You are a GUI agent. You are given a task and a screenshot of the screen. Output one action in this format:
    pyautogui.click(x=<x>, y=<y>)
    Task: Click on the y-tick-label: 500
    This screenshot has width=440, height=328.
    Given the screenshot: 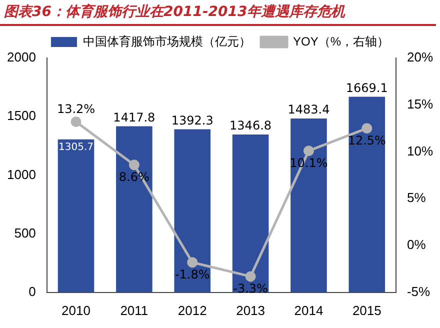 What is the action you would take?
    pyautogui.click(x=25, y=232)
    